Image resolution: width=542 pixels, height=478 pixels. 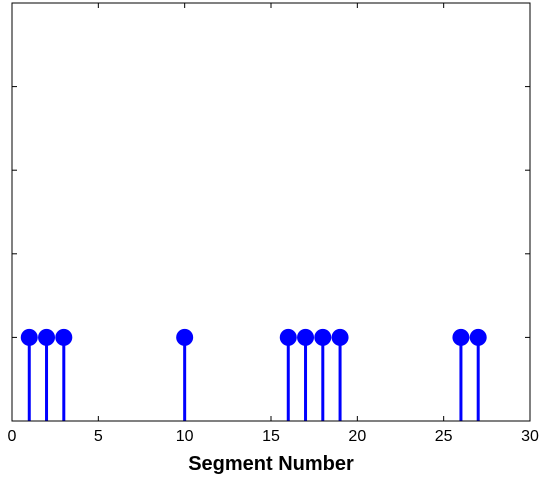 I want to click on x-axis-label: Segment Number, so click(x=271, y=464).